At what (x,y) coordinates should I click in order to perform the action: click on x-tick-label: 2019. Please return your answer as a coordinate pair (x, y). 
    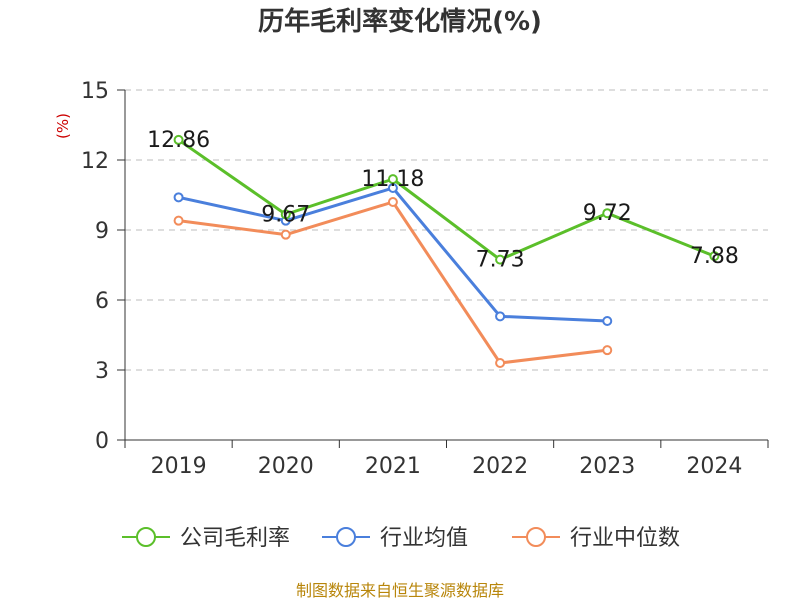
    Looking at the image, I should click on (179, 466).